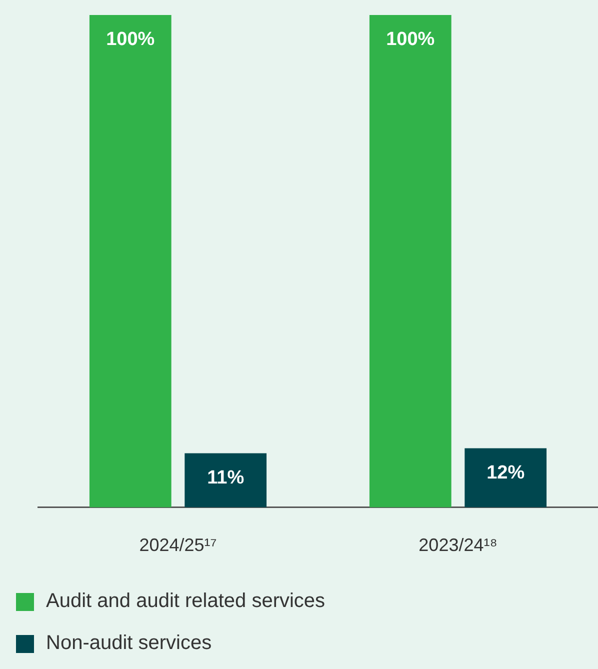 This screenshot has height=669, width=598. Describe the element at coordinates (178, 545) in the screenshot. I see `x-tick-label: 2024/25¹⁷` at that location.